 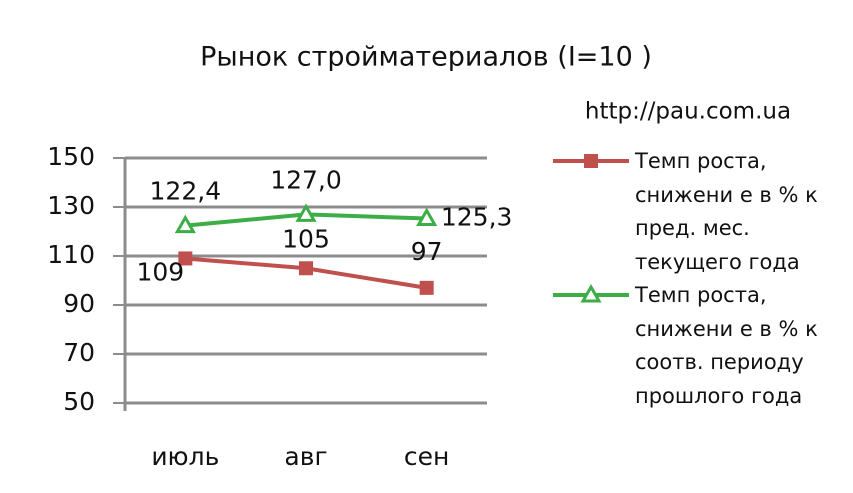 What do you see at coordinates (186, 191) in the screenshot?
I see `data-label: 122,4` at bounding box center [186, 191].